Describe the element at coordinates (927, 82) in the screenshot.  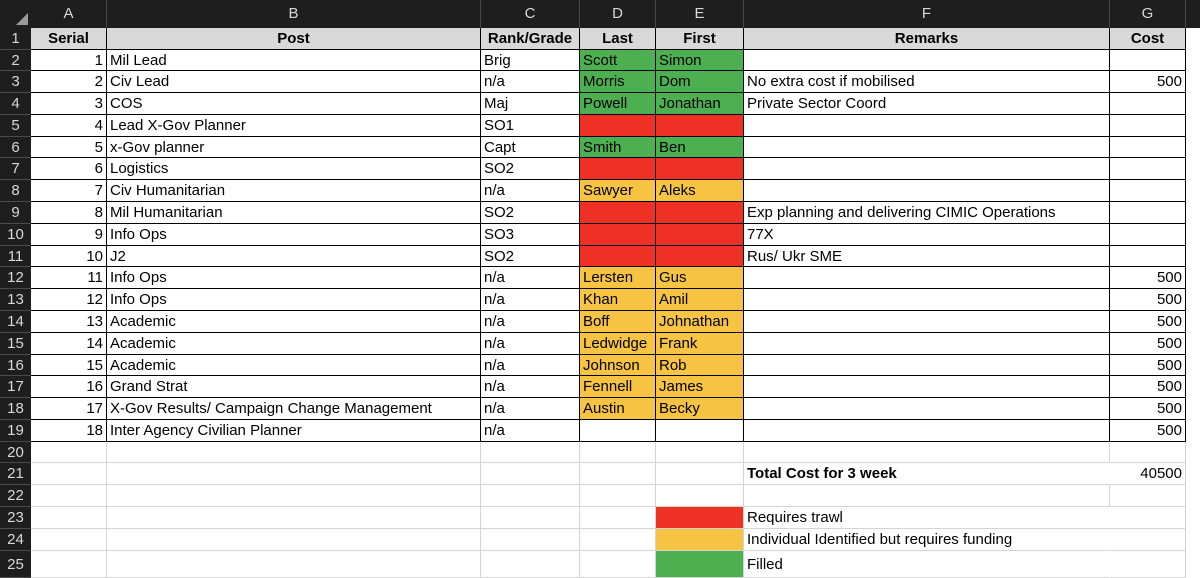
I see `cell-remarks: No extra cost if mobilised` at that location.